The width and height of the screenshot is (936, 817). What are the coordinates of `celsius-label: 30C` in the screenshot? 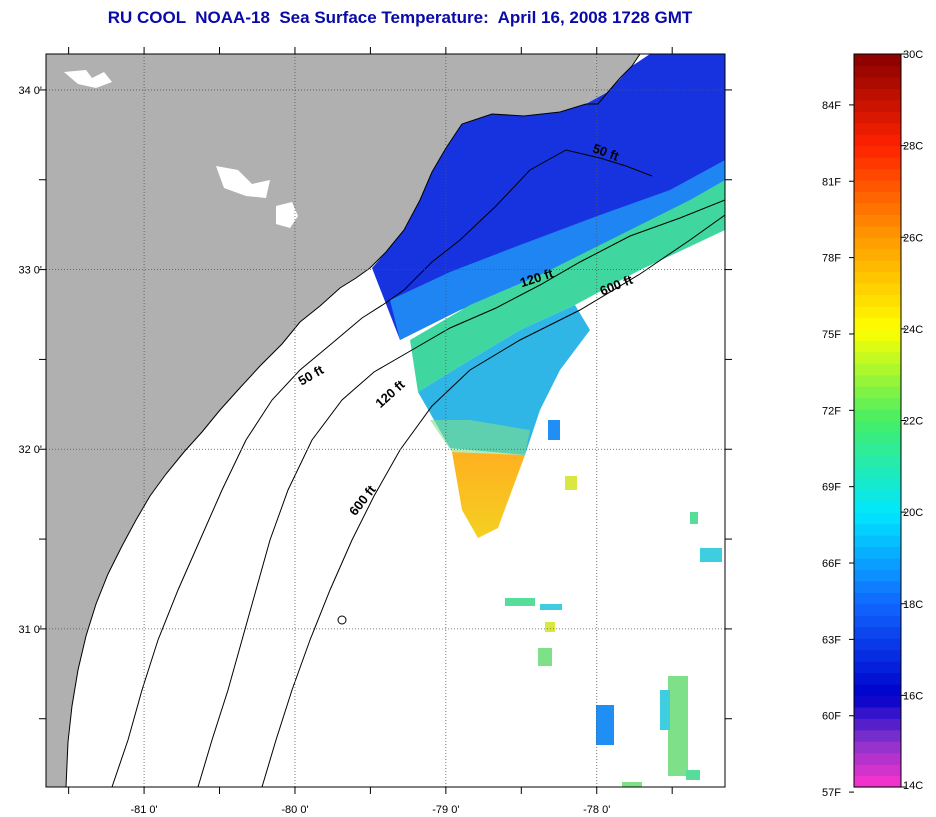 It's located at (913, 55).